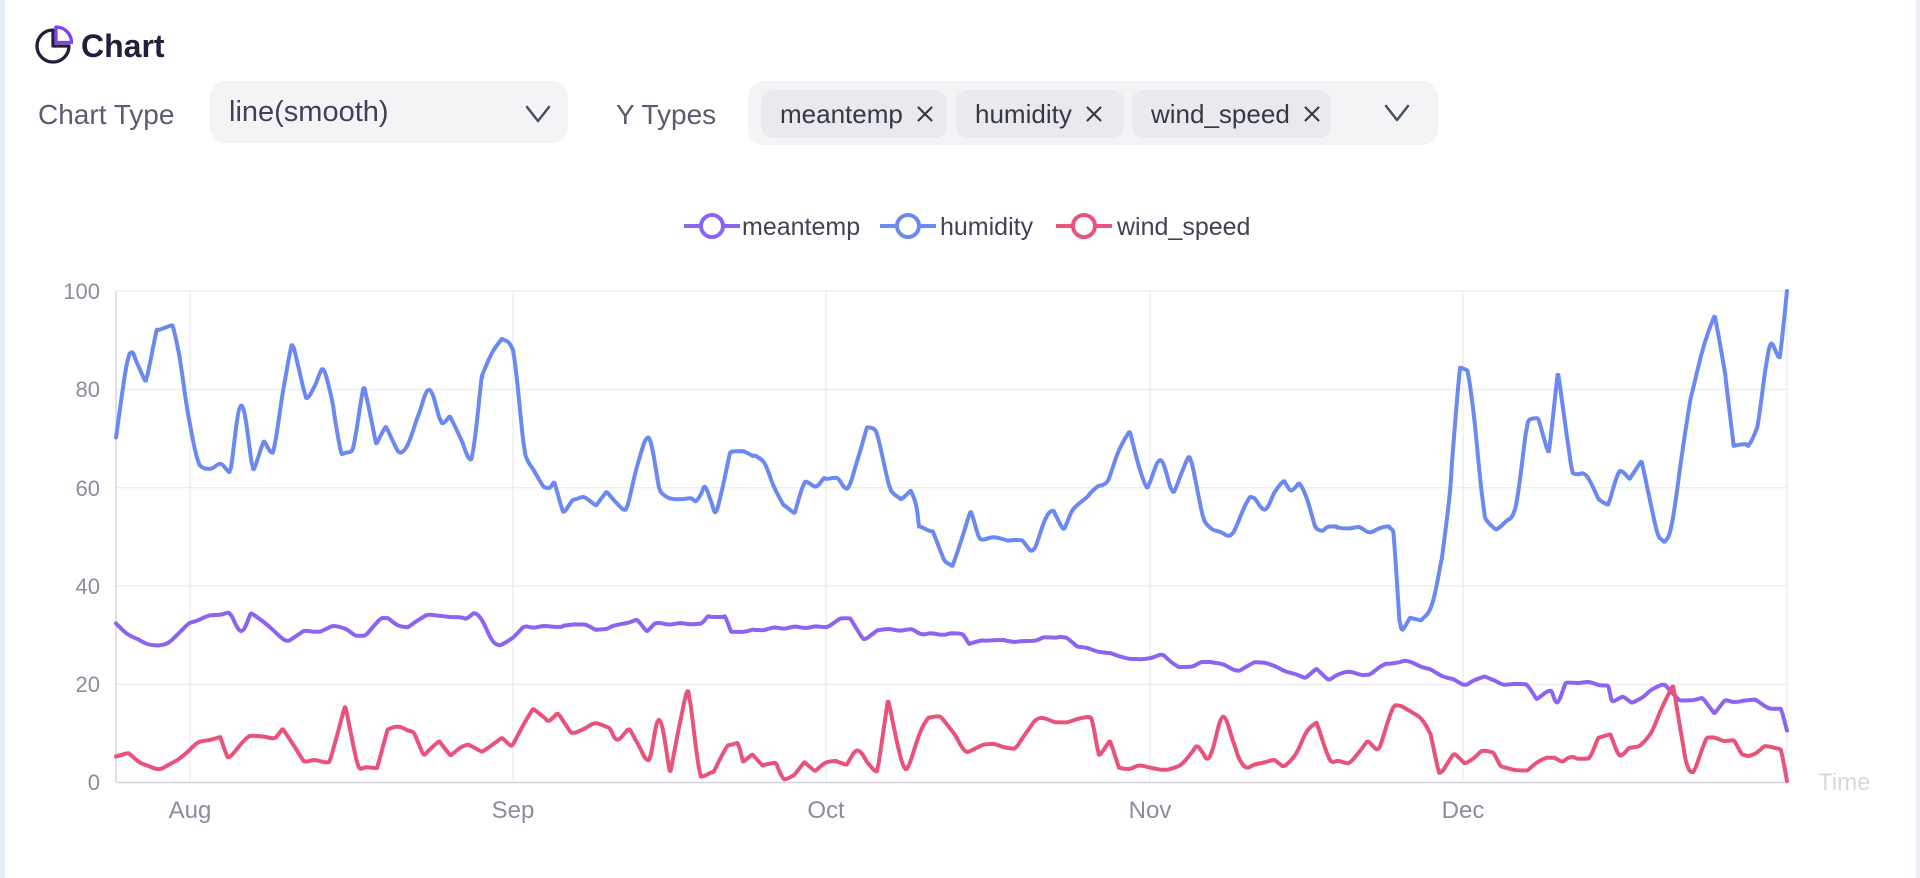  I want to click on svg-text: 100, so click(81, 291).